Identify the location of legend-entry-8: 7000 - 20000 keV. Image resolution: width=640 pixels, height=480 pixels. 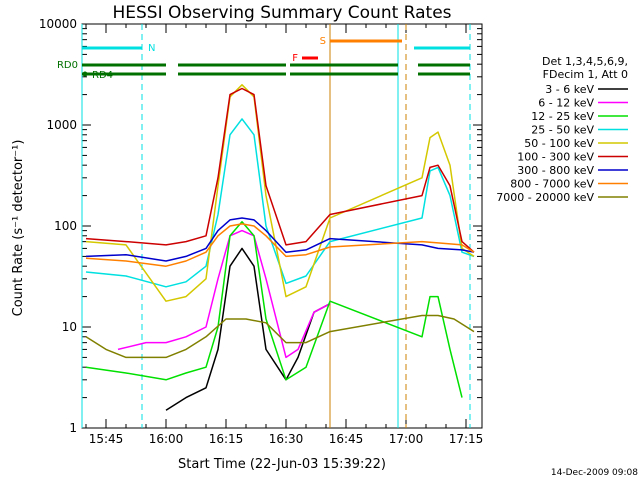
(545, 197).